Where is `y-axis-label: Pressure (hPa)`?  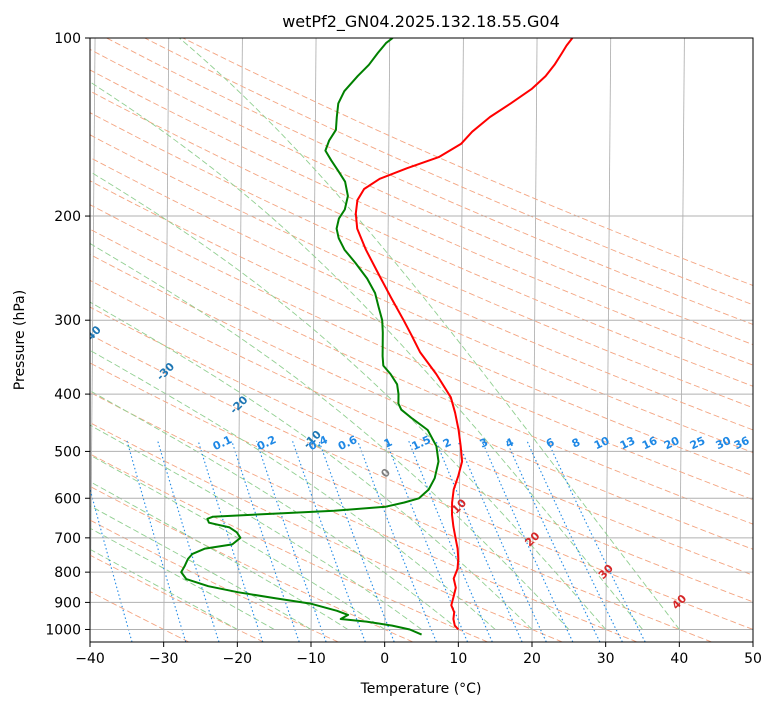 y-axis-label: Pressure (hPa) is located at coordinates (20, 340).